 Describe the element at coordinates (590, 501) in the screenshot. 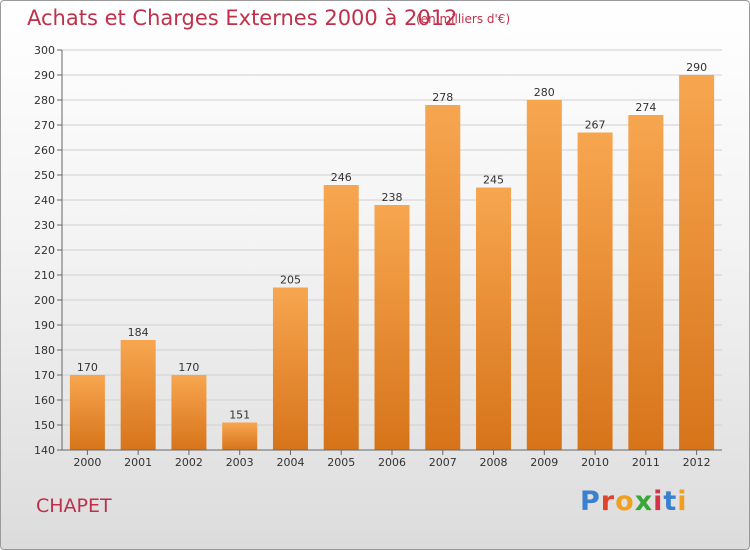

I see `logo-letter: P` at that location.